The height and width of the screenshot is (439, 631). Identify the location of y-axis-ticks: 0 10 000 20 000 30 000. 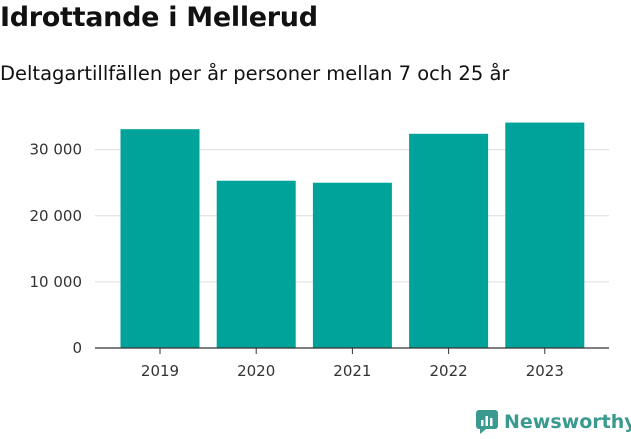
(56, 249).